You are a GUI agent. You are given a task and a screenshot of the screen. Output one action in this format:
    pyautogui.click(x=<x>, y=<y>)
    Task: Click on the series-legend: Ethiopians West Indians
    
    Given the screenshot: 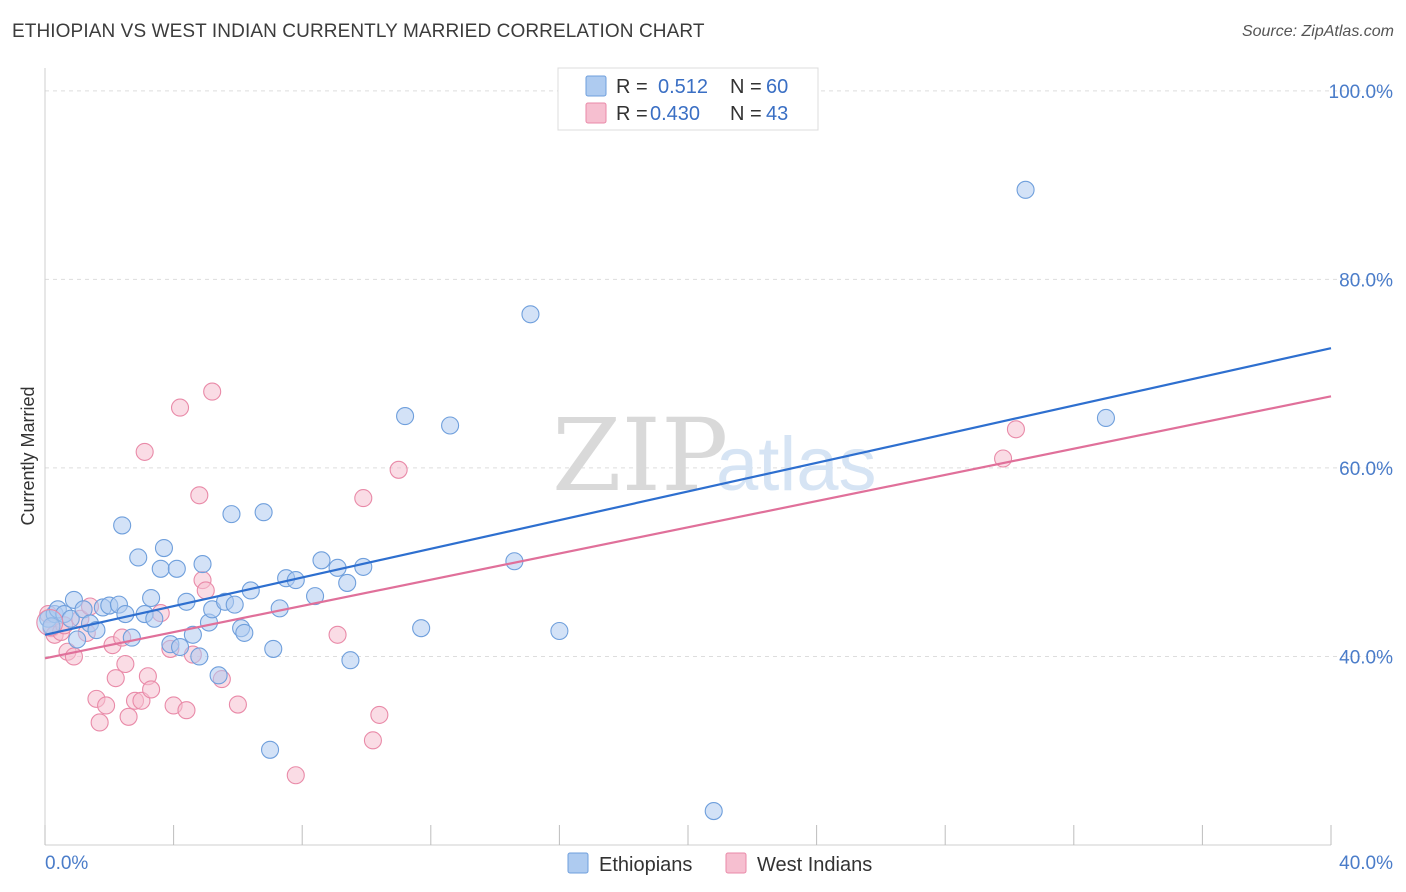 What is the action you would take?
    pyautogui.click(x=719, y=864)
    